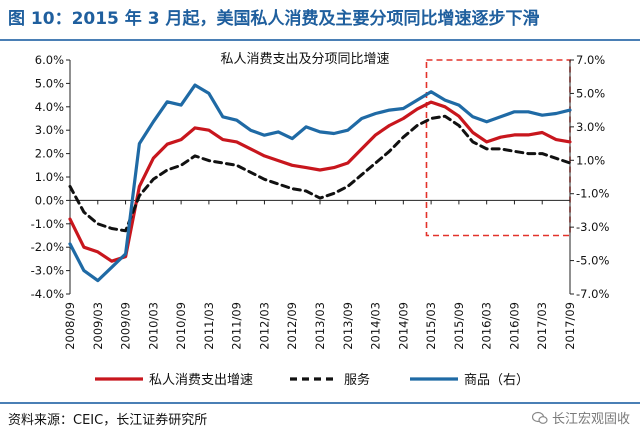 The height and width of the screenshot is (438, 640). I want to click on y-left-tick-label: 1.0%, so click(49, 177).